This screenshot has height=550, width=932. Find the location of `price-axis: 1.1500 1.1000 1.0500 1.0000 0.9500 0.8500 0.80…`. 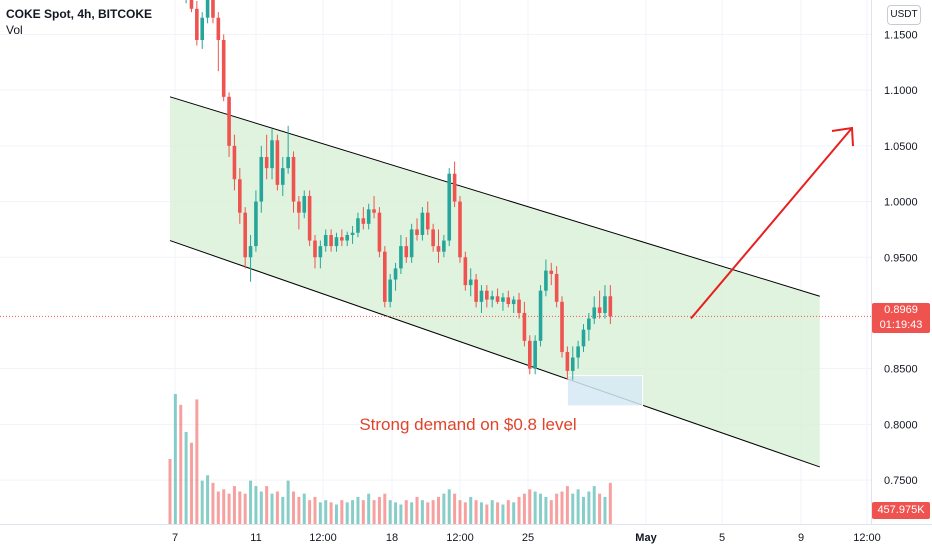

price-axis: 1.1500 1.1000 1.0500 1.0000 0.9500 0.8500 0.80… is located at coordinates (901, 258).